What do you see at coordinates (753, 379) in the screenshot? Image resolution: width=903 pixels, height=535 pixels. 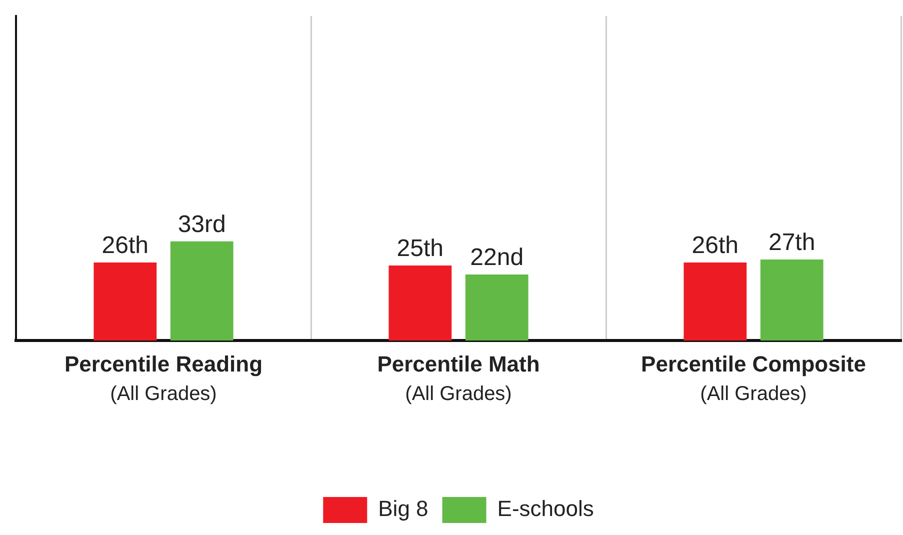 I see `x-tick-label: Percentile Composite (All Grades)` at bounding box center [753, 379].